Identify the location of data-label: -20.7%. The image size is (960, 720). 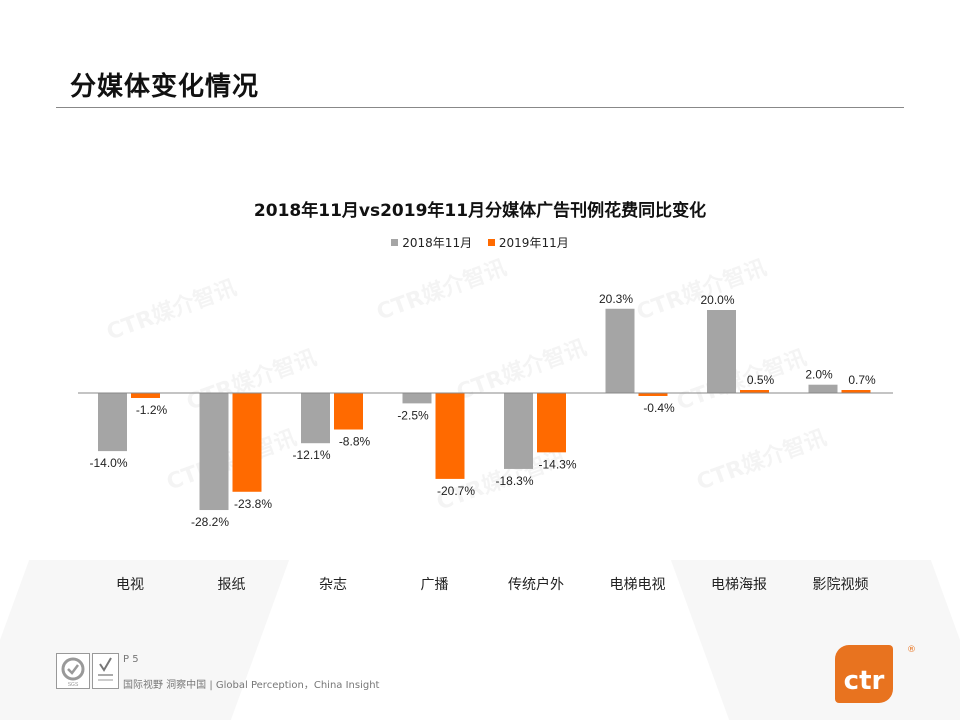
(456, 491).